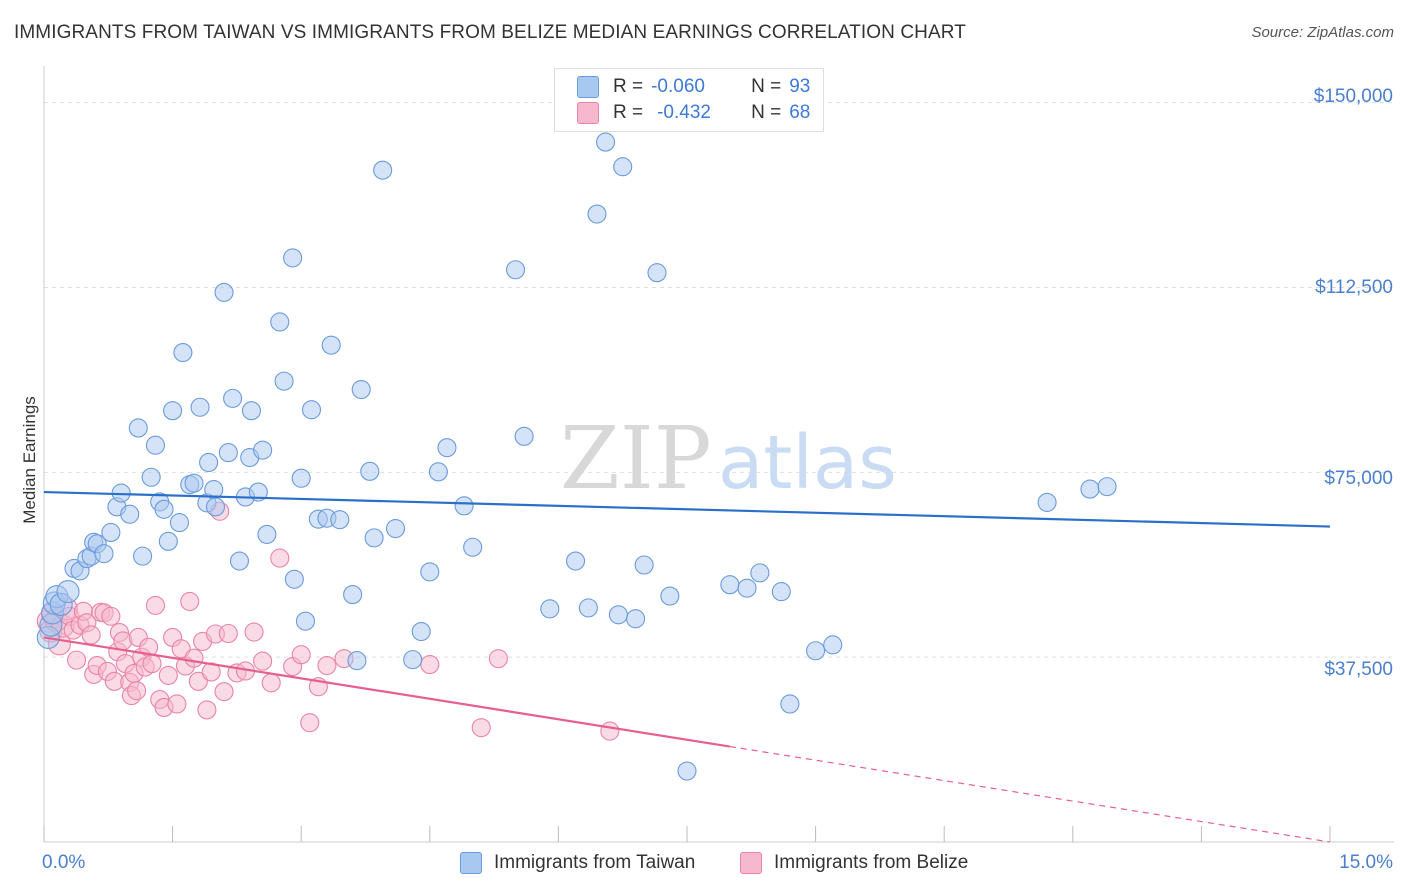 This screenshot has width=1406, height=892. What do you see at coordinates (387, 692) in the screenshot?
I see `belize-trend-line` at bounding box center [387, 692].